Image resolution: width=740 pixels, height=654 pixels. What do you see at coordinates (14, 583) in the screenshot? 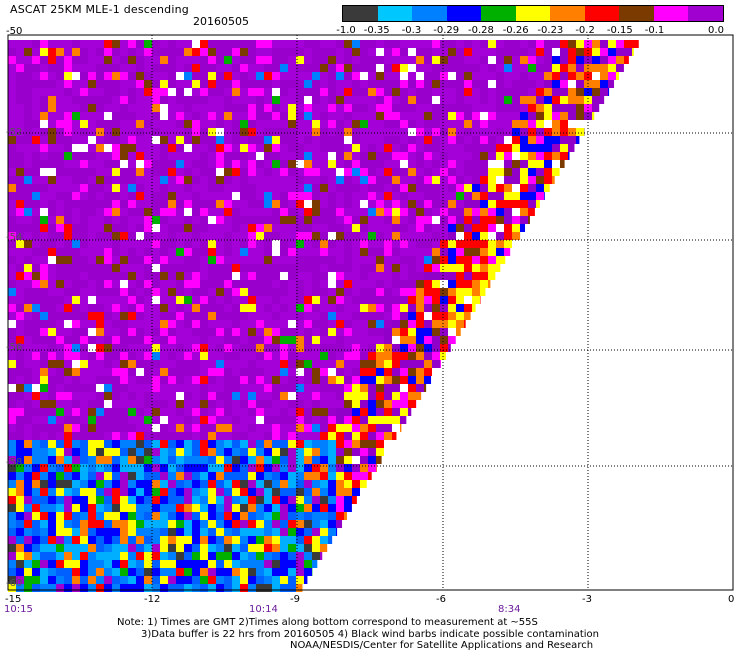
I see `lat-tick-label: -60` at bounding box center [14, 583].